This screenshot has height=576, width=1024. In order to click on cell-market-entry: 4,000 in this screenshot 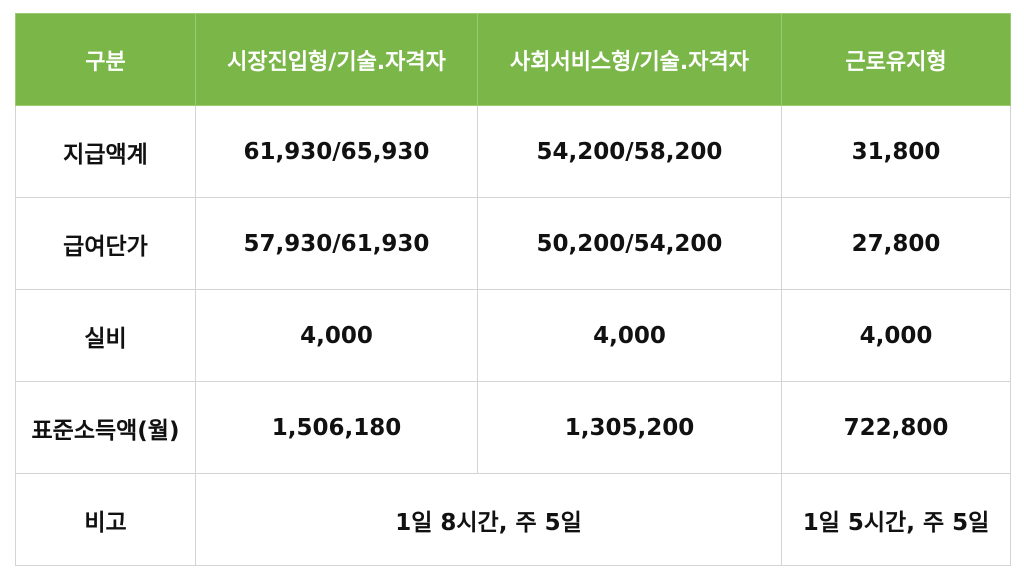, I will do `click(336, 335)`.